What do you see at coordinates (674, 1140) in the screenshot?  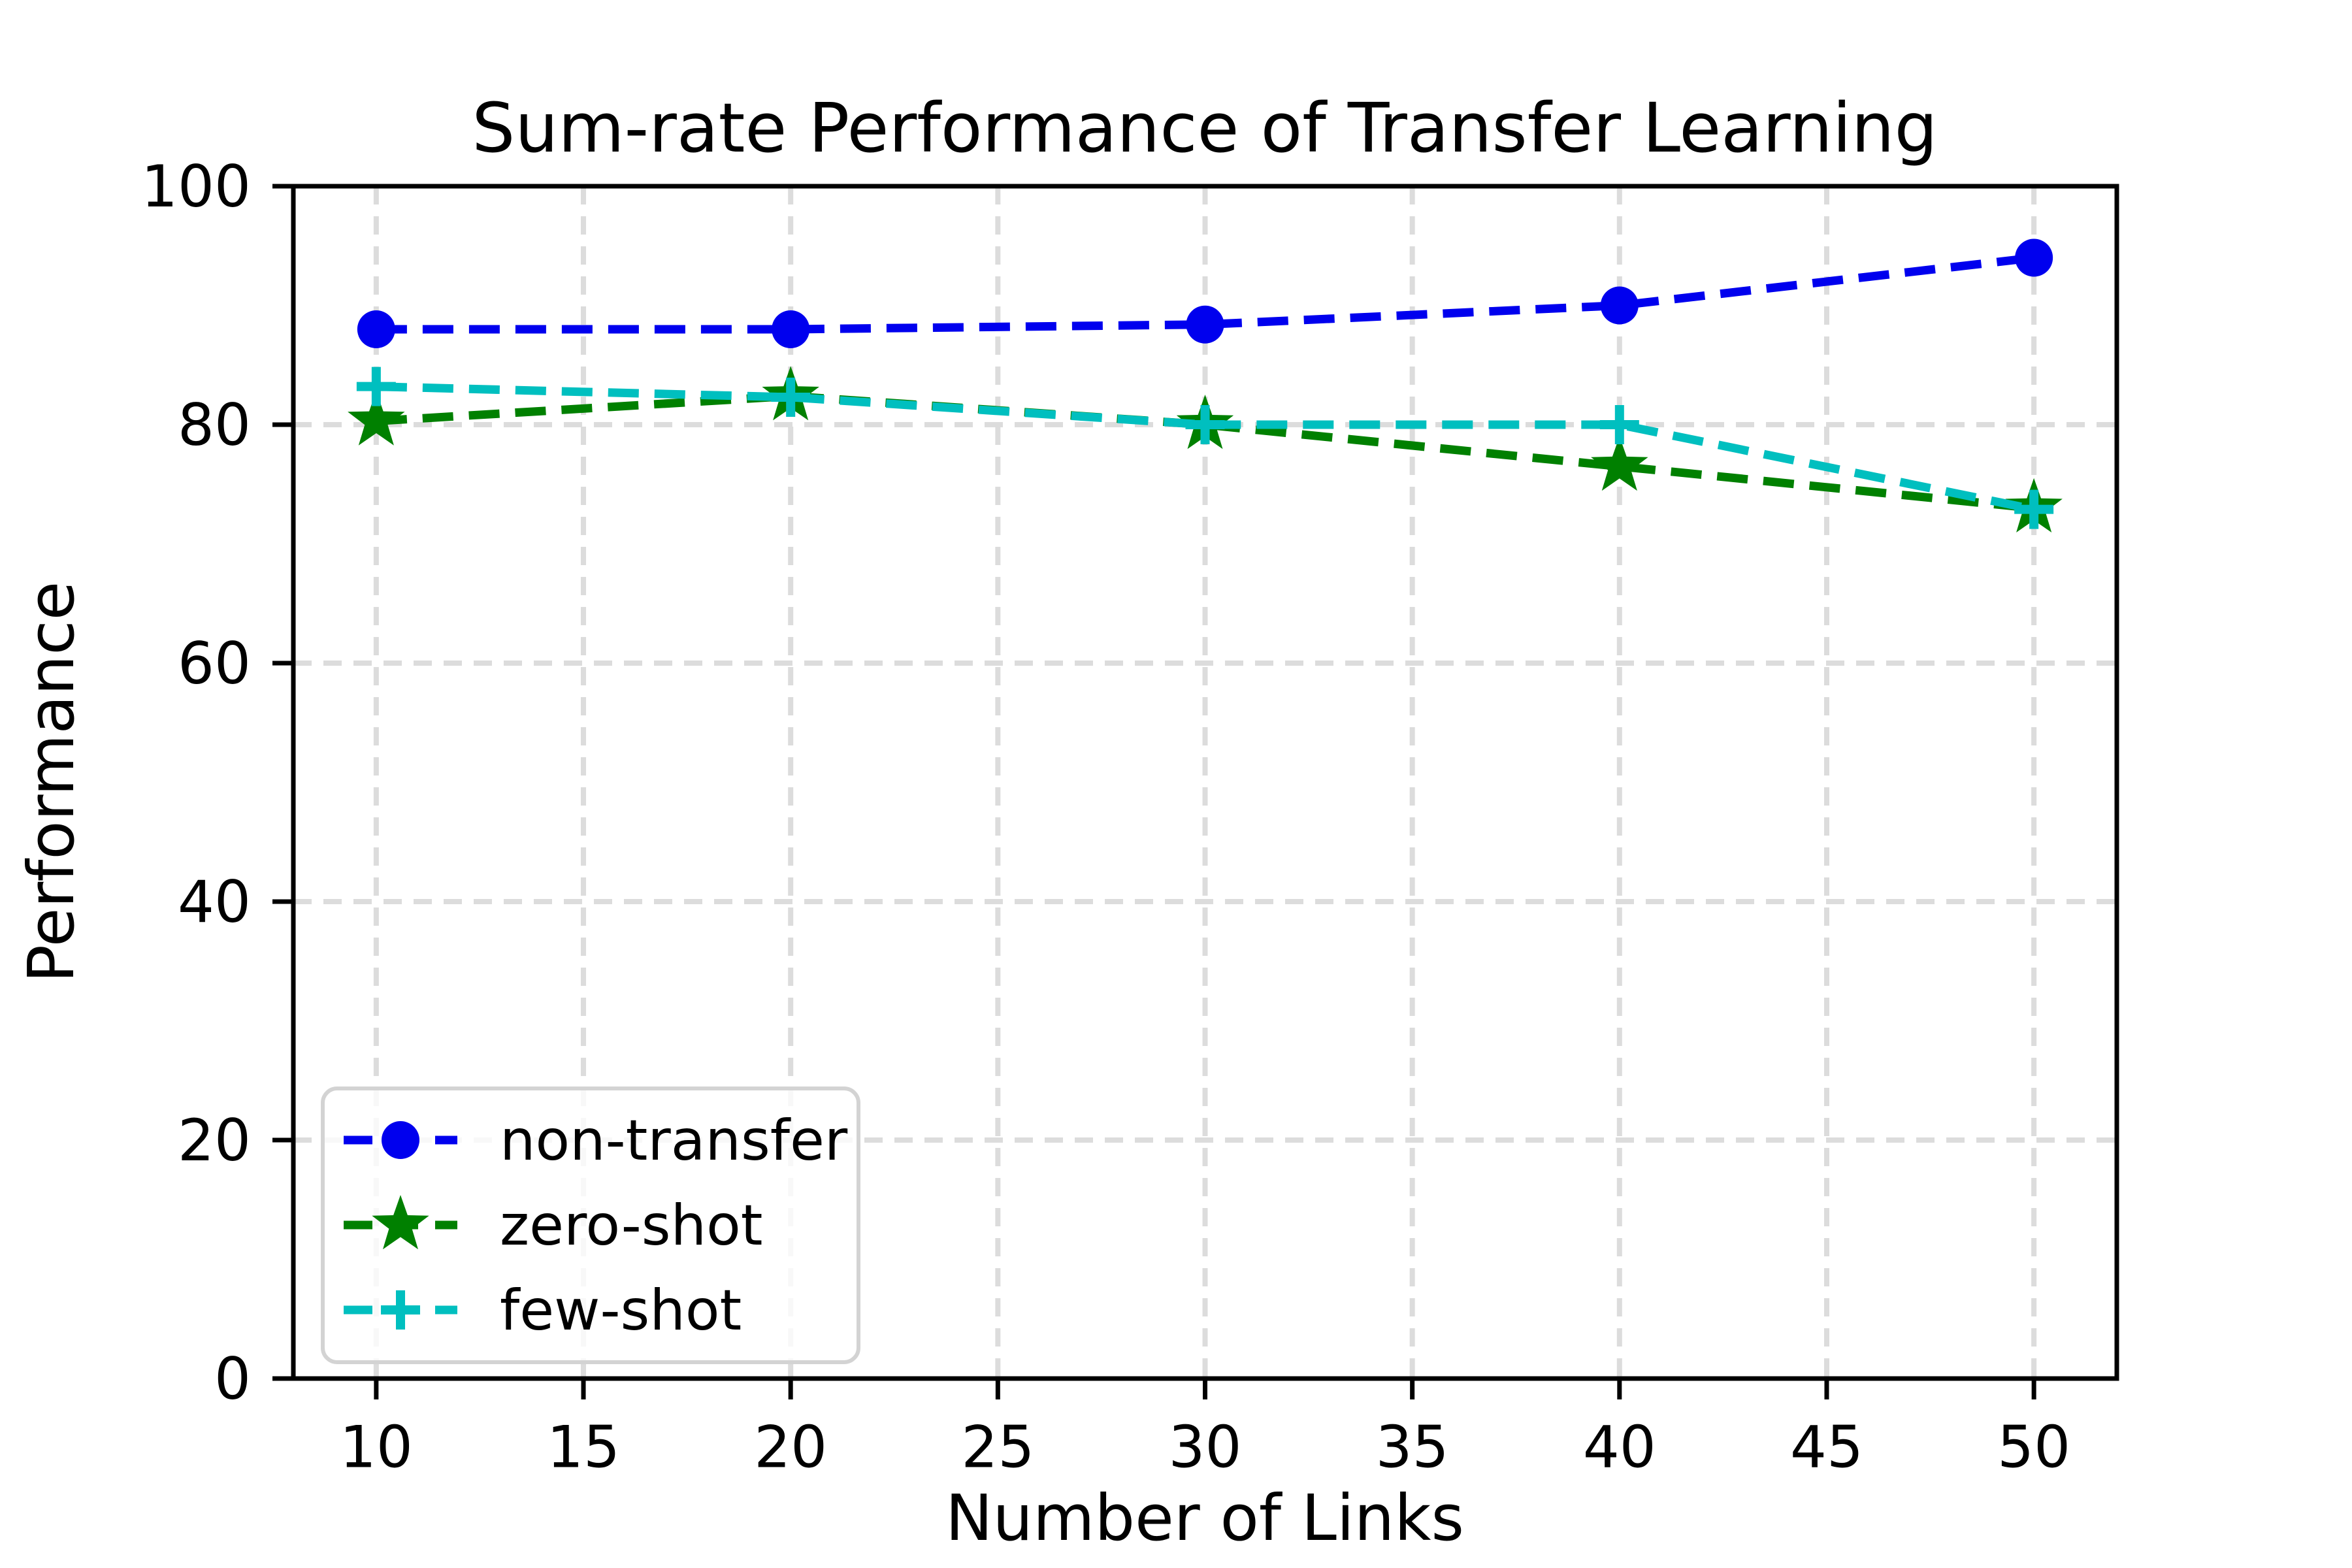 I see `legend-label-non-transfer: non-transfer` at bounding box center [674, 1140].